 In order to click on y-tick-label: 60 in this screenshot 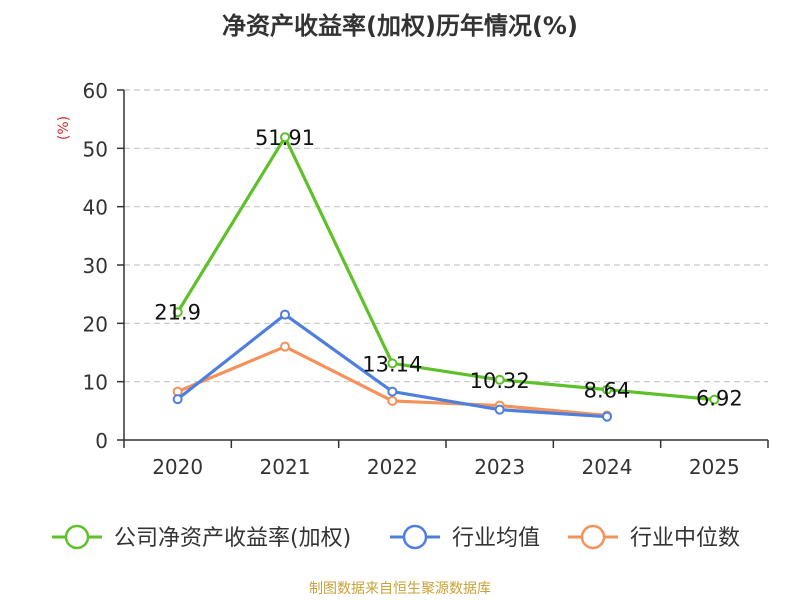, I will do `click(95, 91)`.